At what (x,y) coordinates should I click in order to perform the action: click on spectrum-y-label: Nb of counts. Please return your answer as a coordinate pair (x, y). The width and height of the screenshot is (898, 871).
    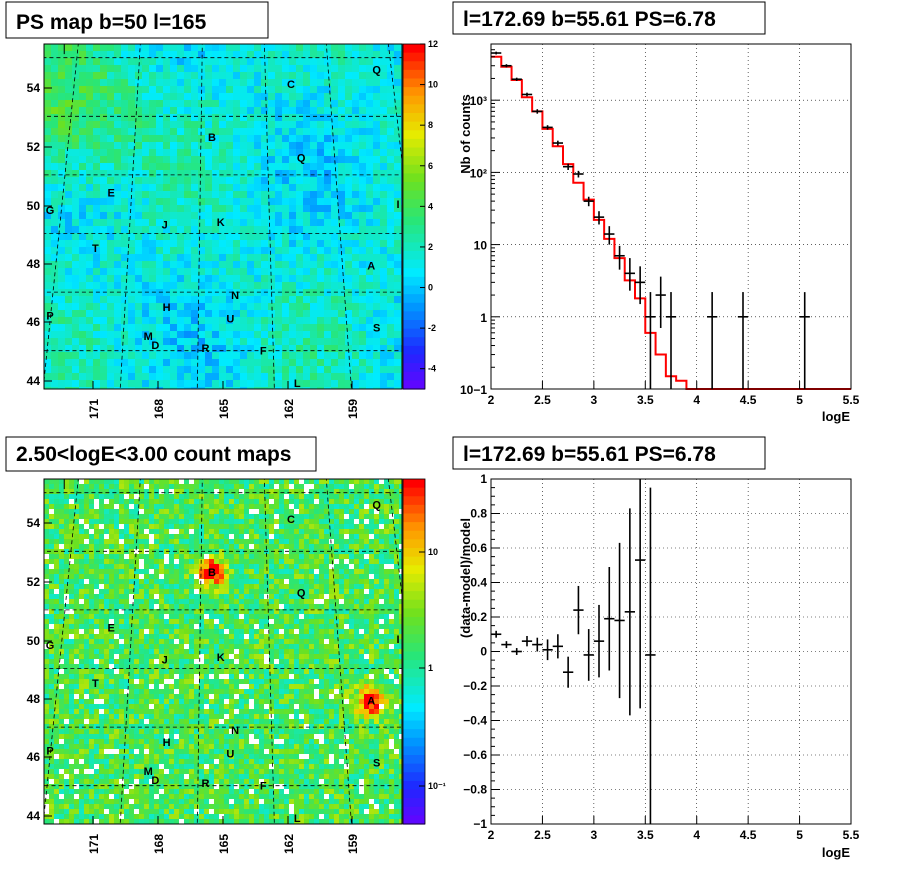
    Looking at the image, I should click on (465, 133).